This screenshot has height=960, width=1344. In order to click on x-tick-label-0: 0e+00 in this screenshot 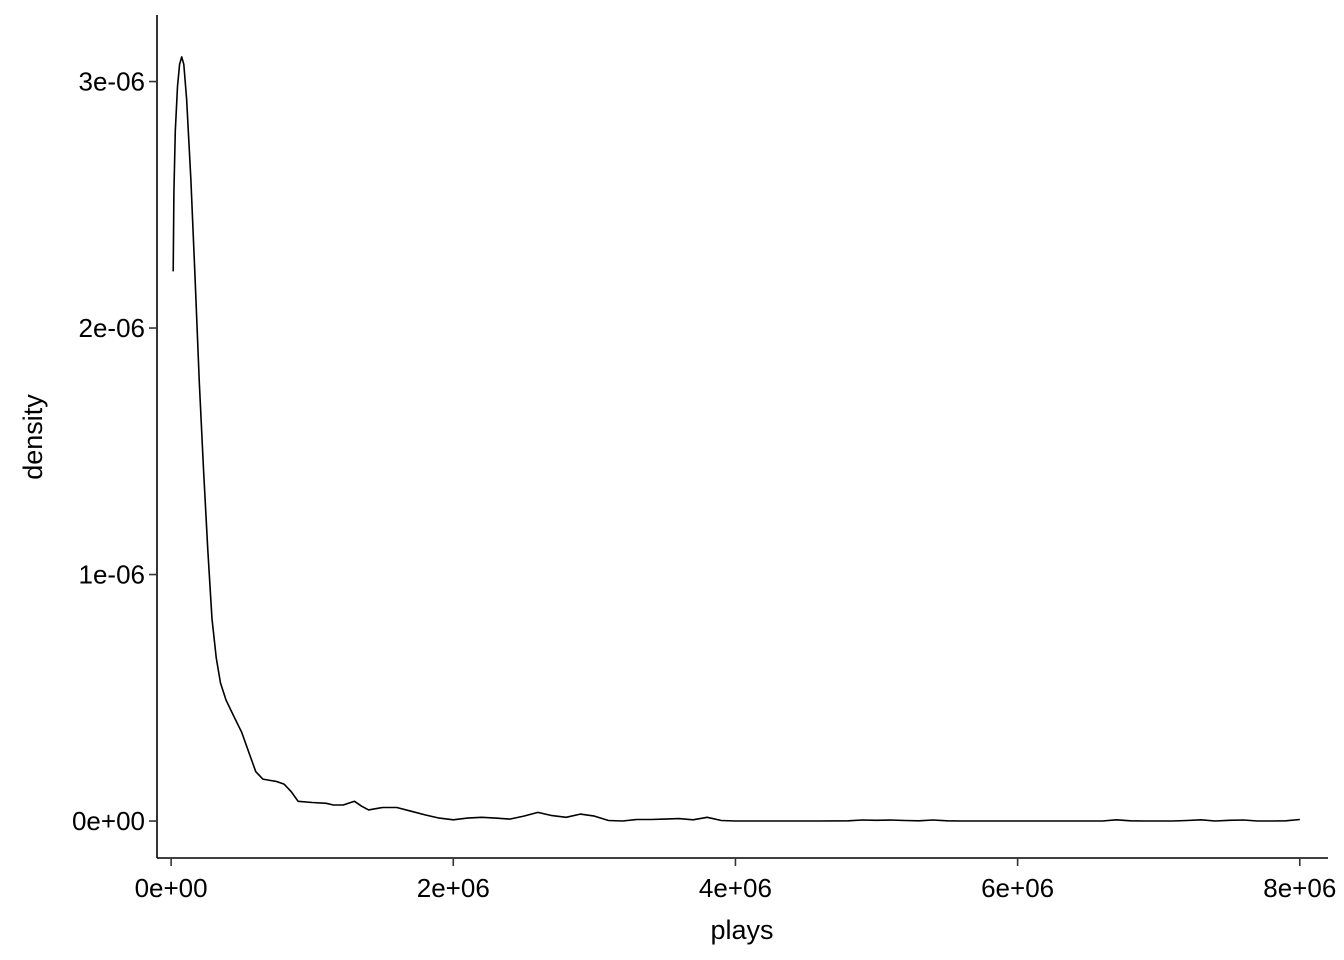, I will do `click(171, 888)`.